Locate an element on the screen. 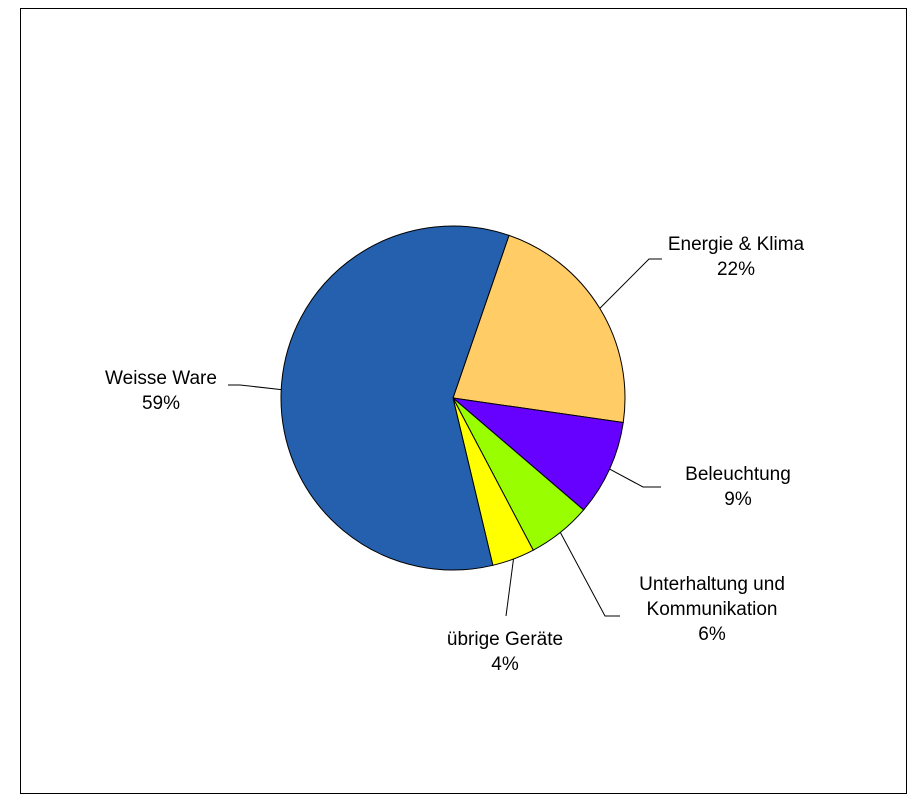 The image size is (911, 796). slice-label-energie-klima: Energie & Klima 22% is located at coordinates (736, 257).